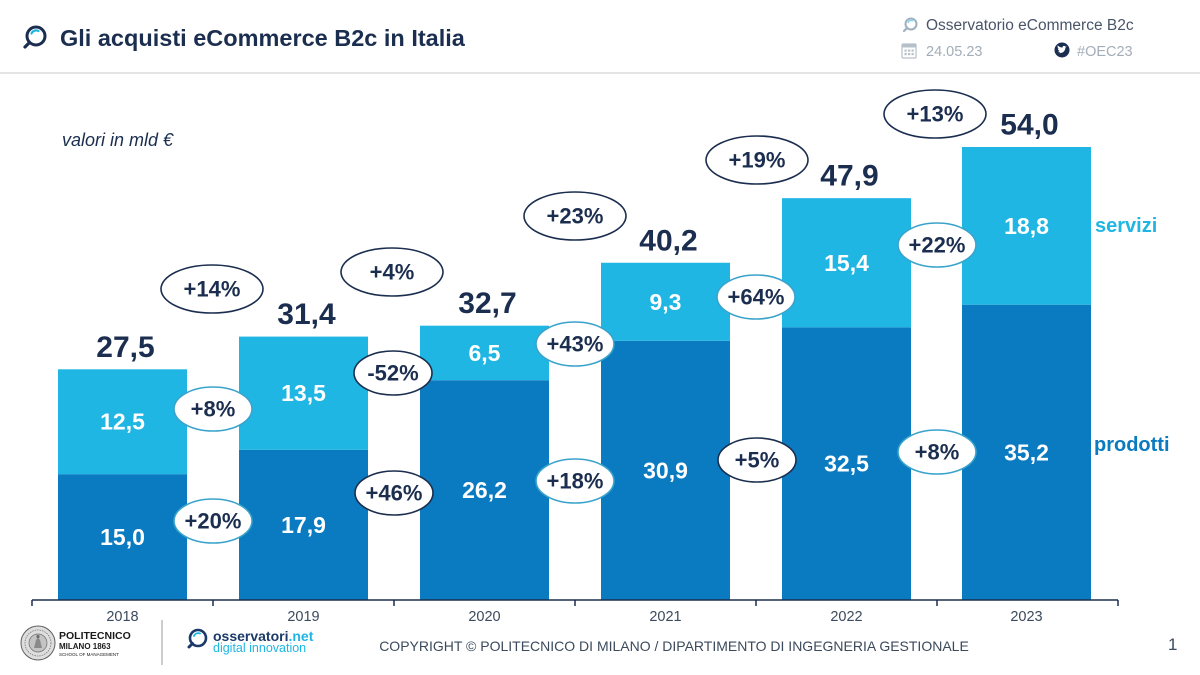  What do you see at coordinates (95, 636) in the screenshot?
I see `university-name: POLITECNICO` at bounding box center [95, 636].